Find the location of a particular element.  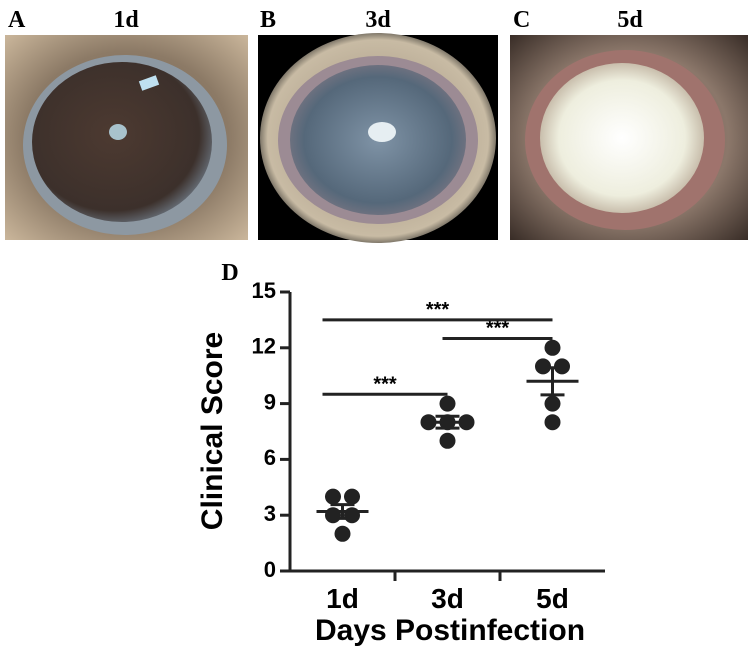

y-tick-label: 0 is located at coordinates (270, 569).